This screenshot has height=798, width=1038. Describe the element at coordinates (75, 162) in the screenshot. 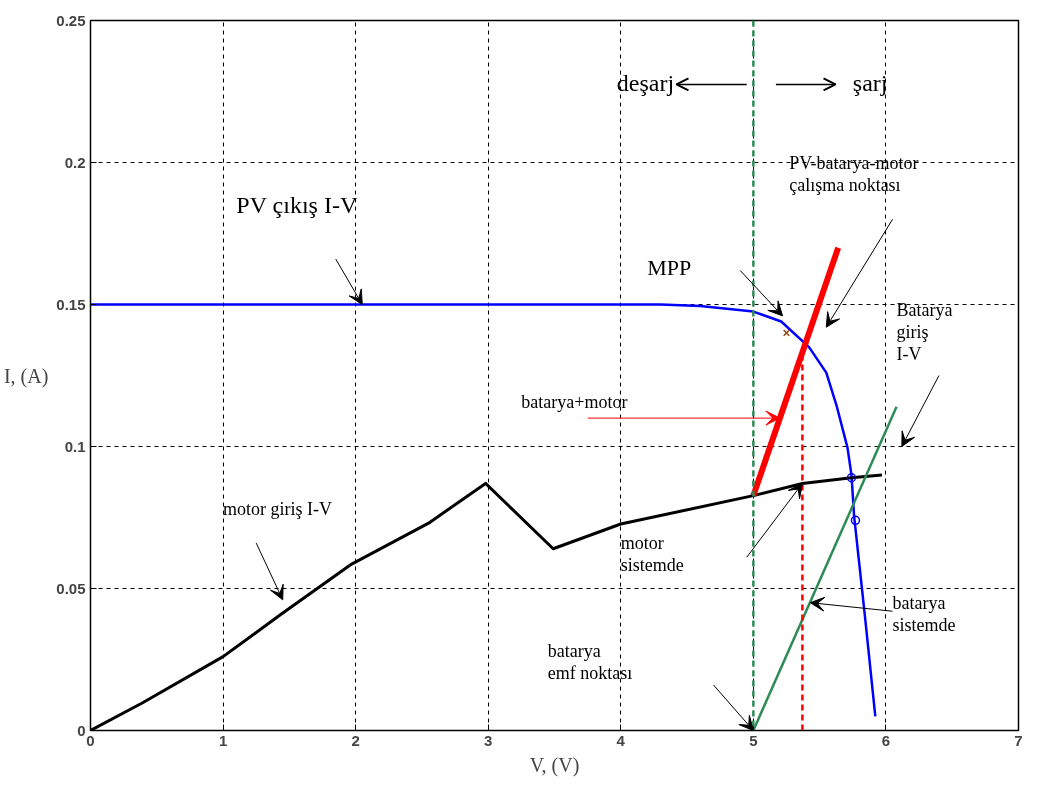

I see `y-tick-label: 0.2` at that location.